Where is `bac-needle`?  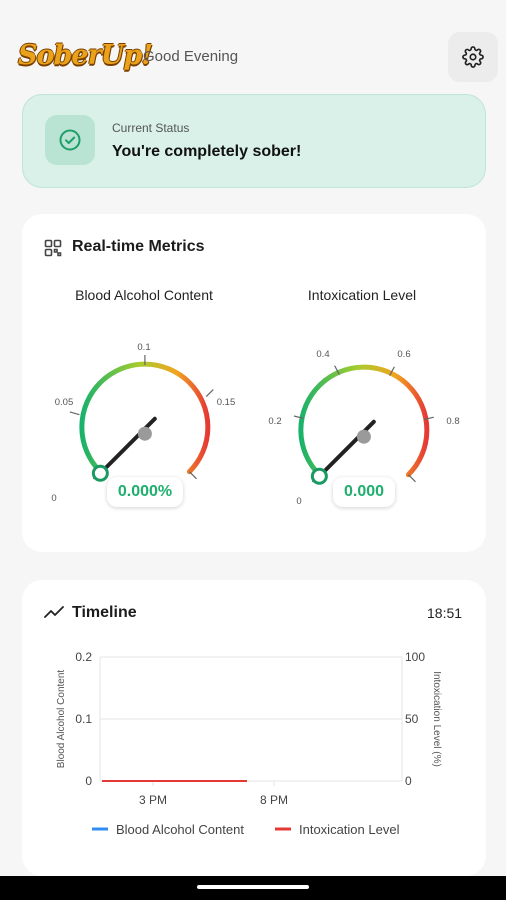
bac-needle is located at coordinates (124, 449).